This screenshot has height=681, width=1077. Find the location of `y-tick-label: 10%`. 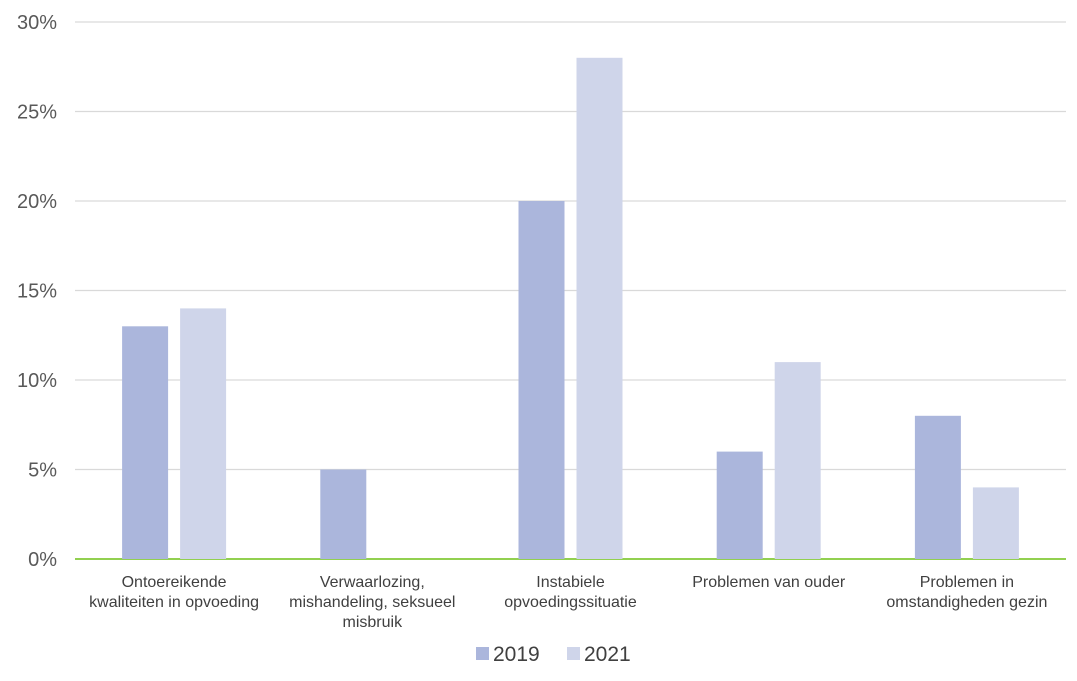

y-tick-label: 10% is located at coordinates (37, 381).